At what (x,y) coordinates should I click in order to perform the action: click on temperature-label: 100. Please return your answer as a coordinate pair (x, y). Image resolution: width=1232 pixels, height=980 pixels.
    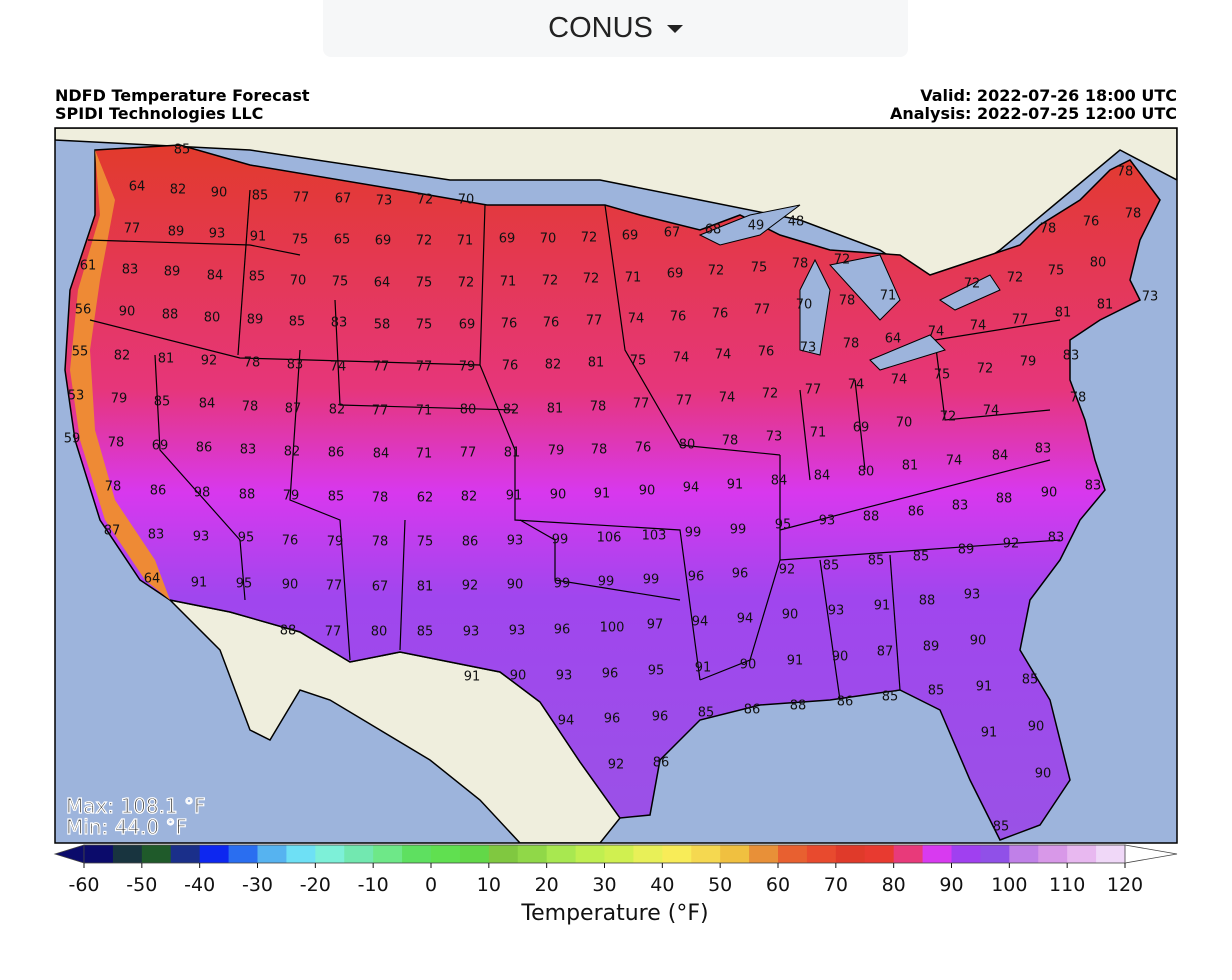
    Looking at the image, I should click on (612, 628).